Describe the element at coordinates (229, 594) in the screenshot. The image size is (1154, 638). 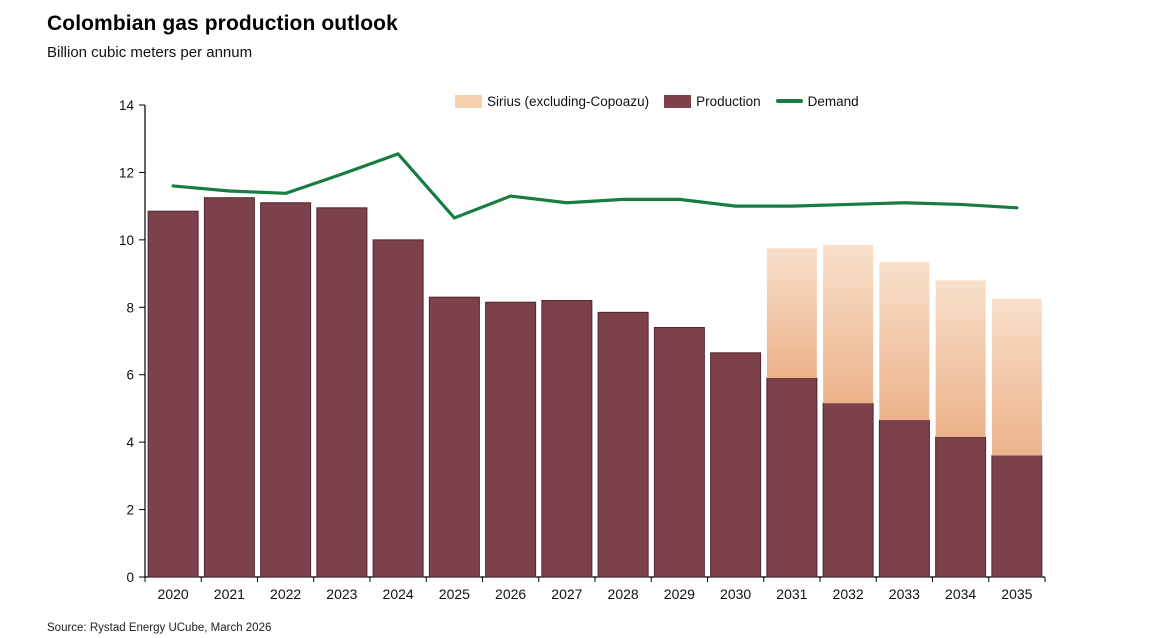
I see `x-tick-label: 2021` at that location.